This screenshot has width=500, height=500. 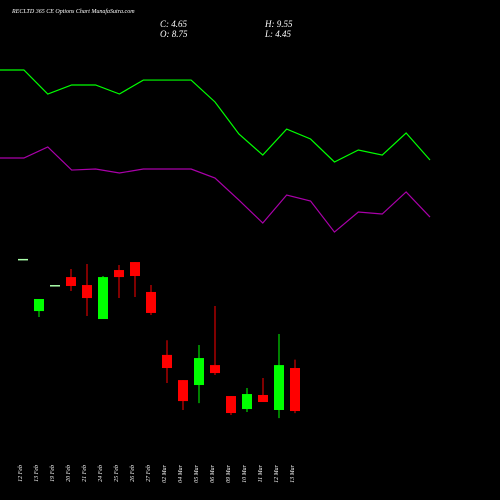 What do you see at coordinates (37, 473) in the screenshot?
I see `x-tick-label: 13 Feb` at bounding box center [37, 473].